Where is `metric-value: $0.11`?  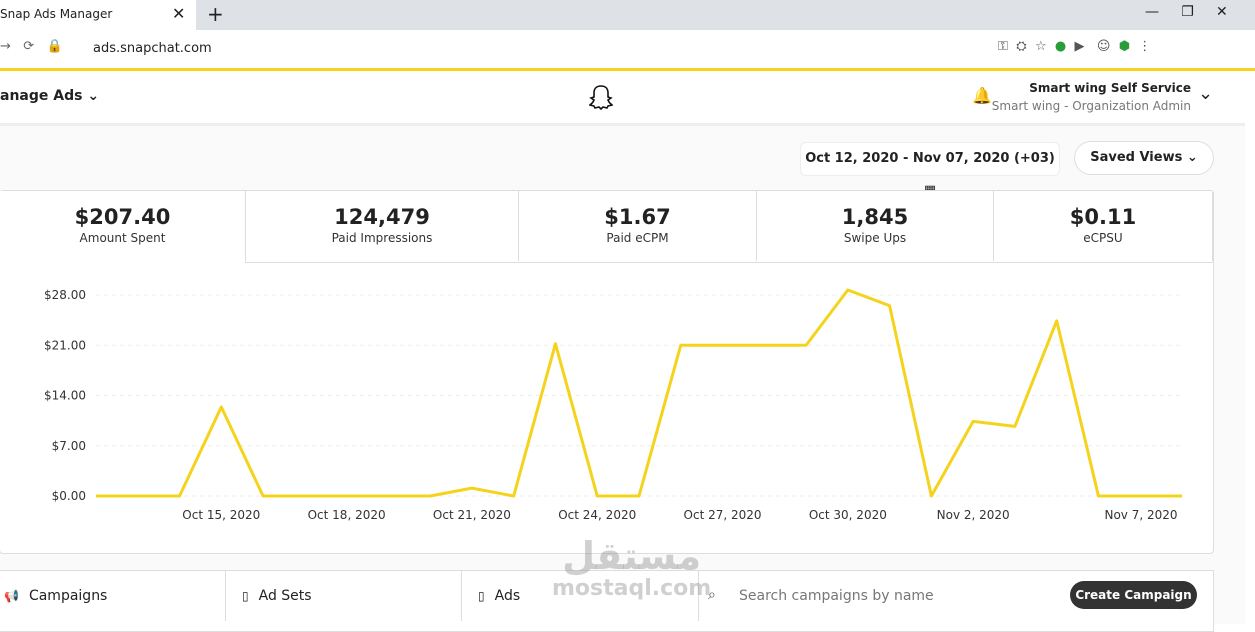
metric-value: $0.11 is located at coordinates (1103, 217).